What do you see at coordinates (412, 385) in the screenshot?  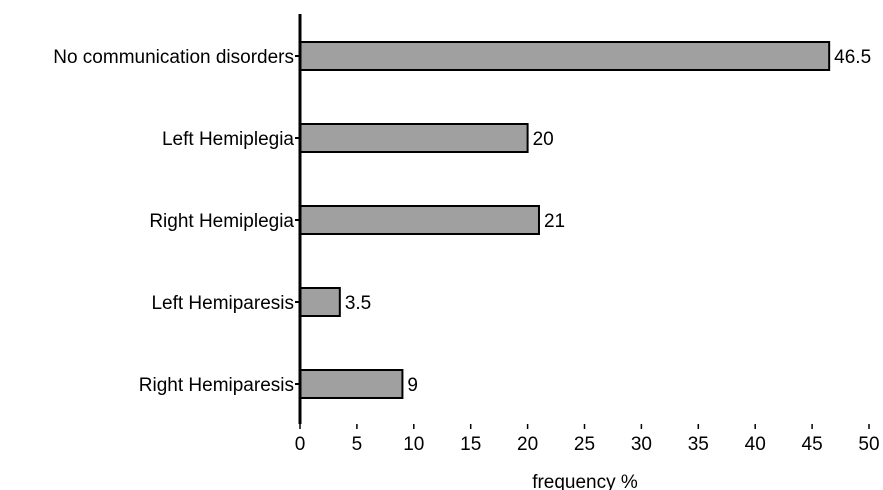 I see `data-label: 9` at bounding box center [412, 385].